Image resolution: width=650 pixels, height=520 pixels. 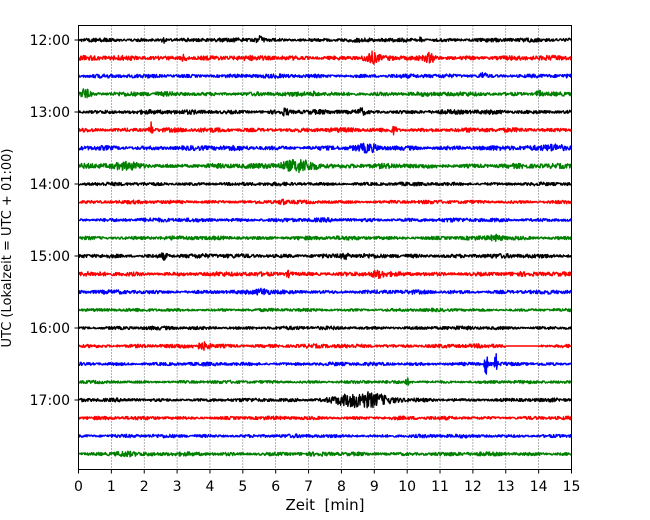 I want to click on y-tick-label: 12:00, so click(x=50, y=41).